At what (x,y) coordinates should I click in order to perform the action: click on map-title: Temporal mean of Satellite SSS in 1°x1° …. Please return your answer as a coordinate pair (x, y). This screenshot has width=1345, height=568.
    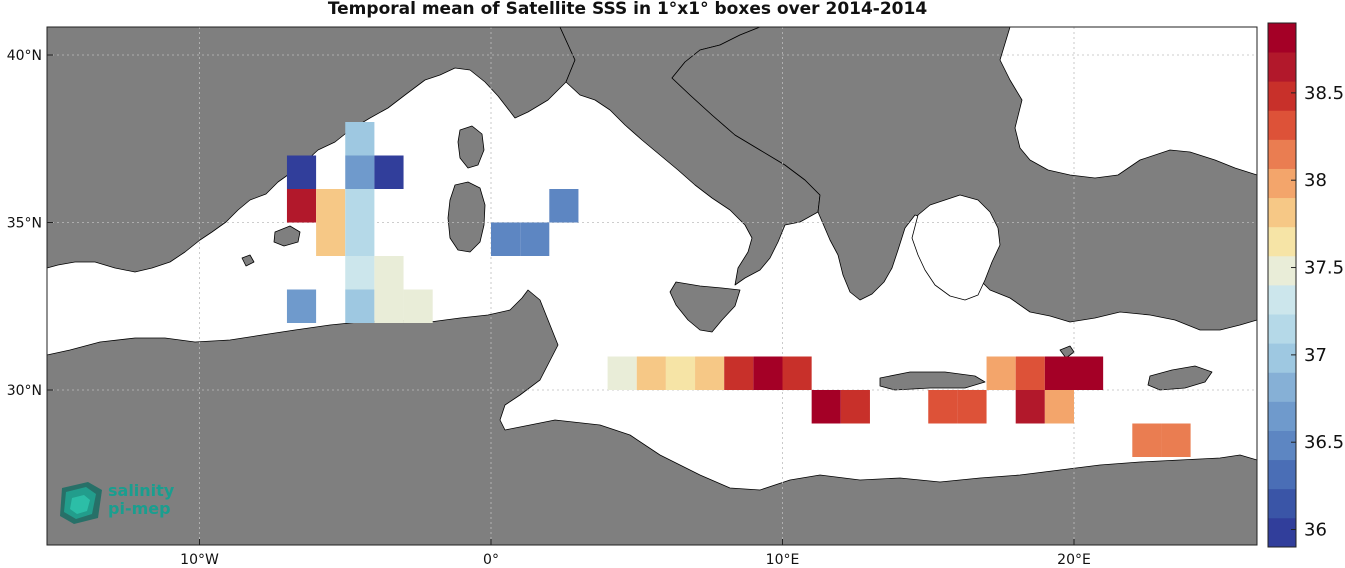
    Looking at the image, I should click on (627, 9).